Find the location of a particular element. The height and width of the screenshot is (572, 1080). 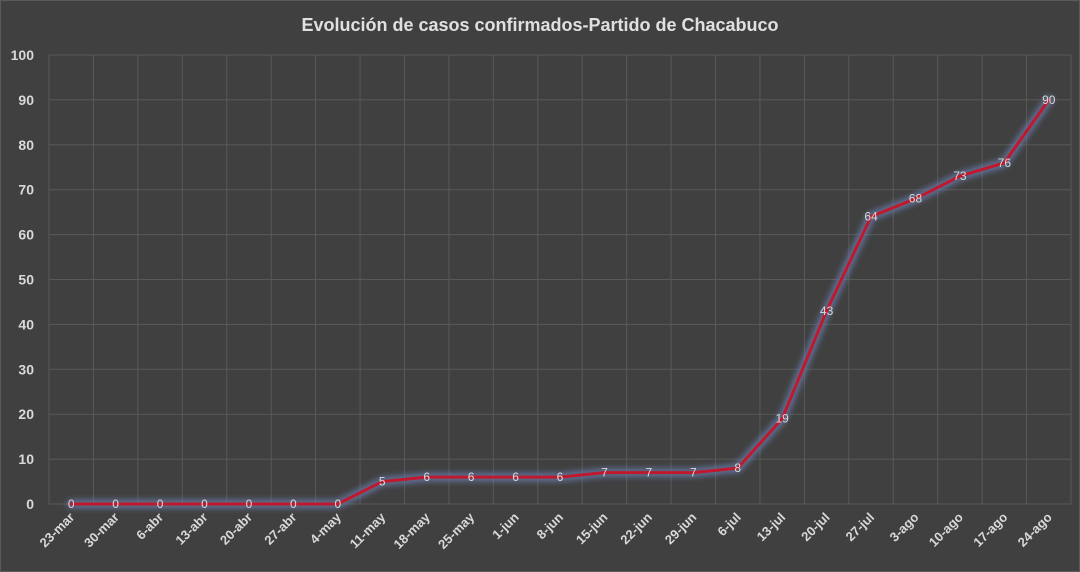

y-tick-label: 80 is located at coordinates (26, 145).